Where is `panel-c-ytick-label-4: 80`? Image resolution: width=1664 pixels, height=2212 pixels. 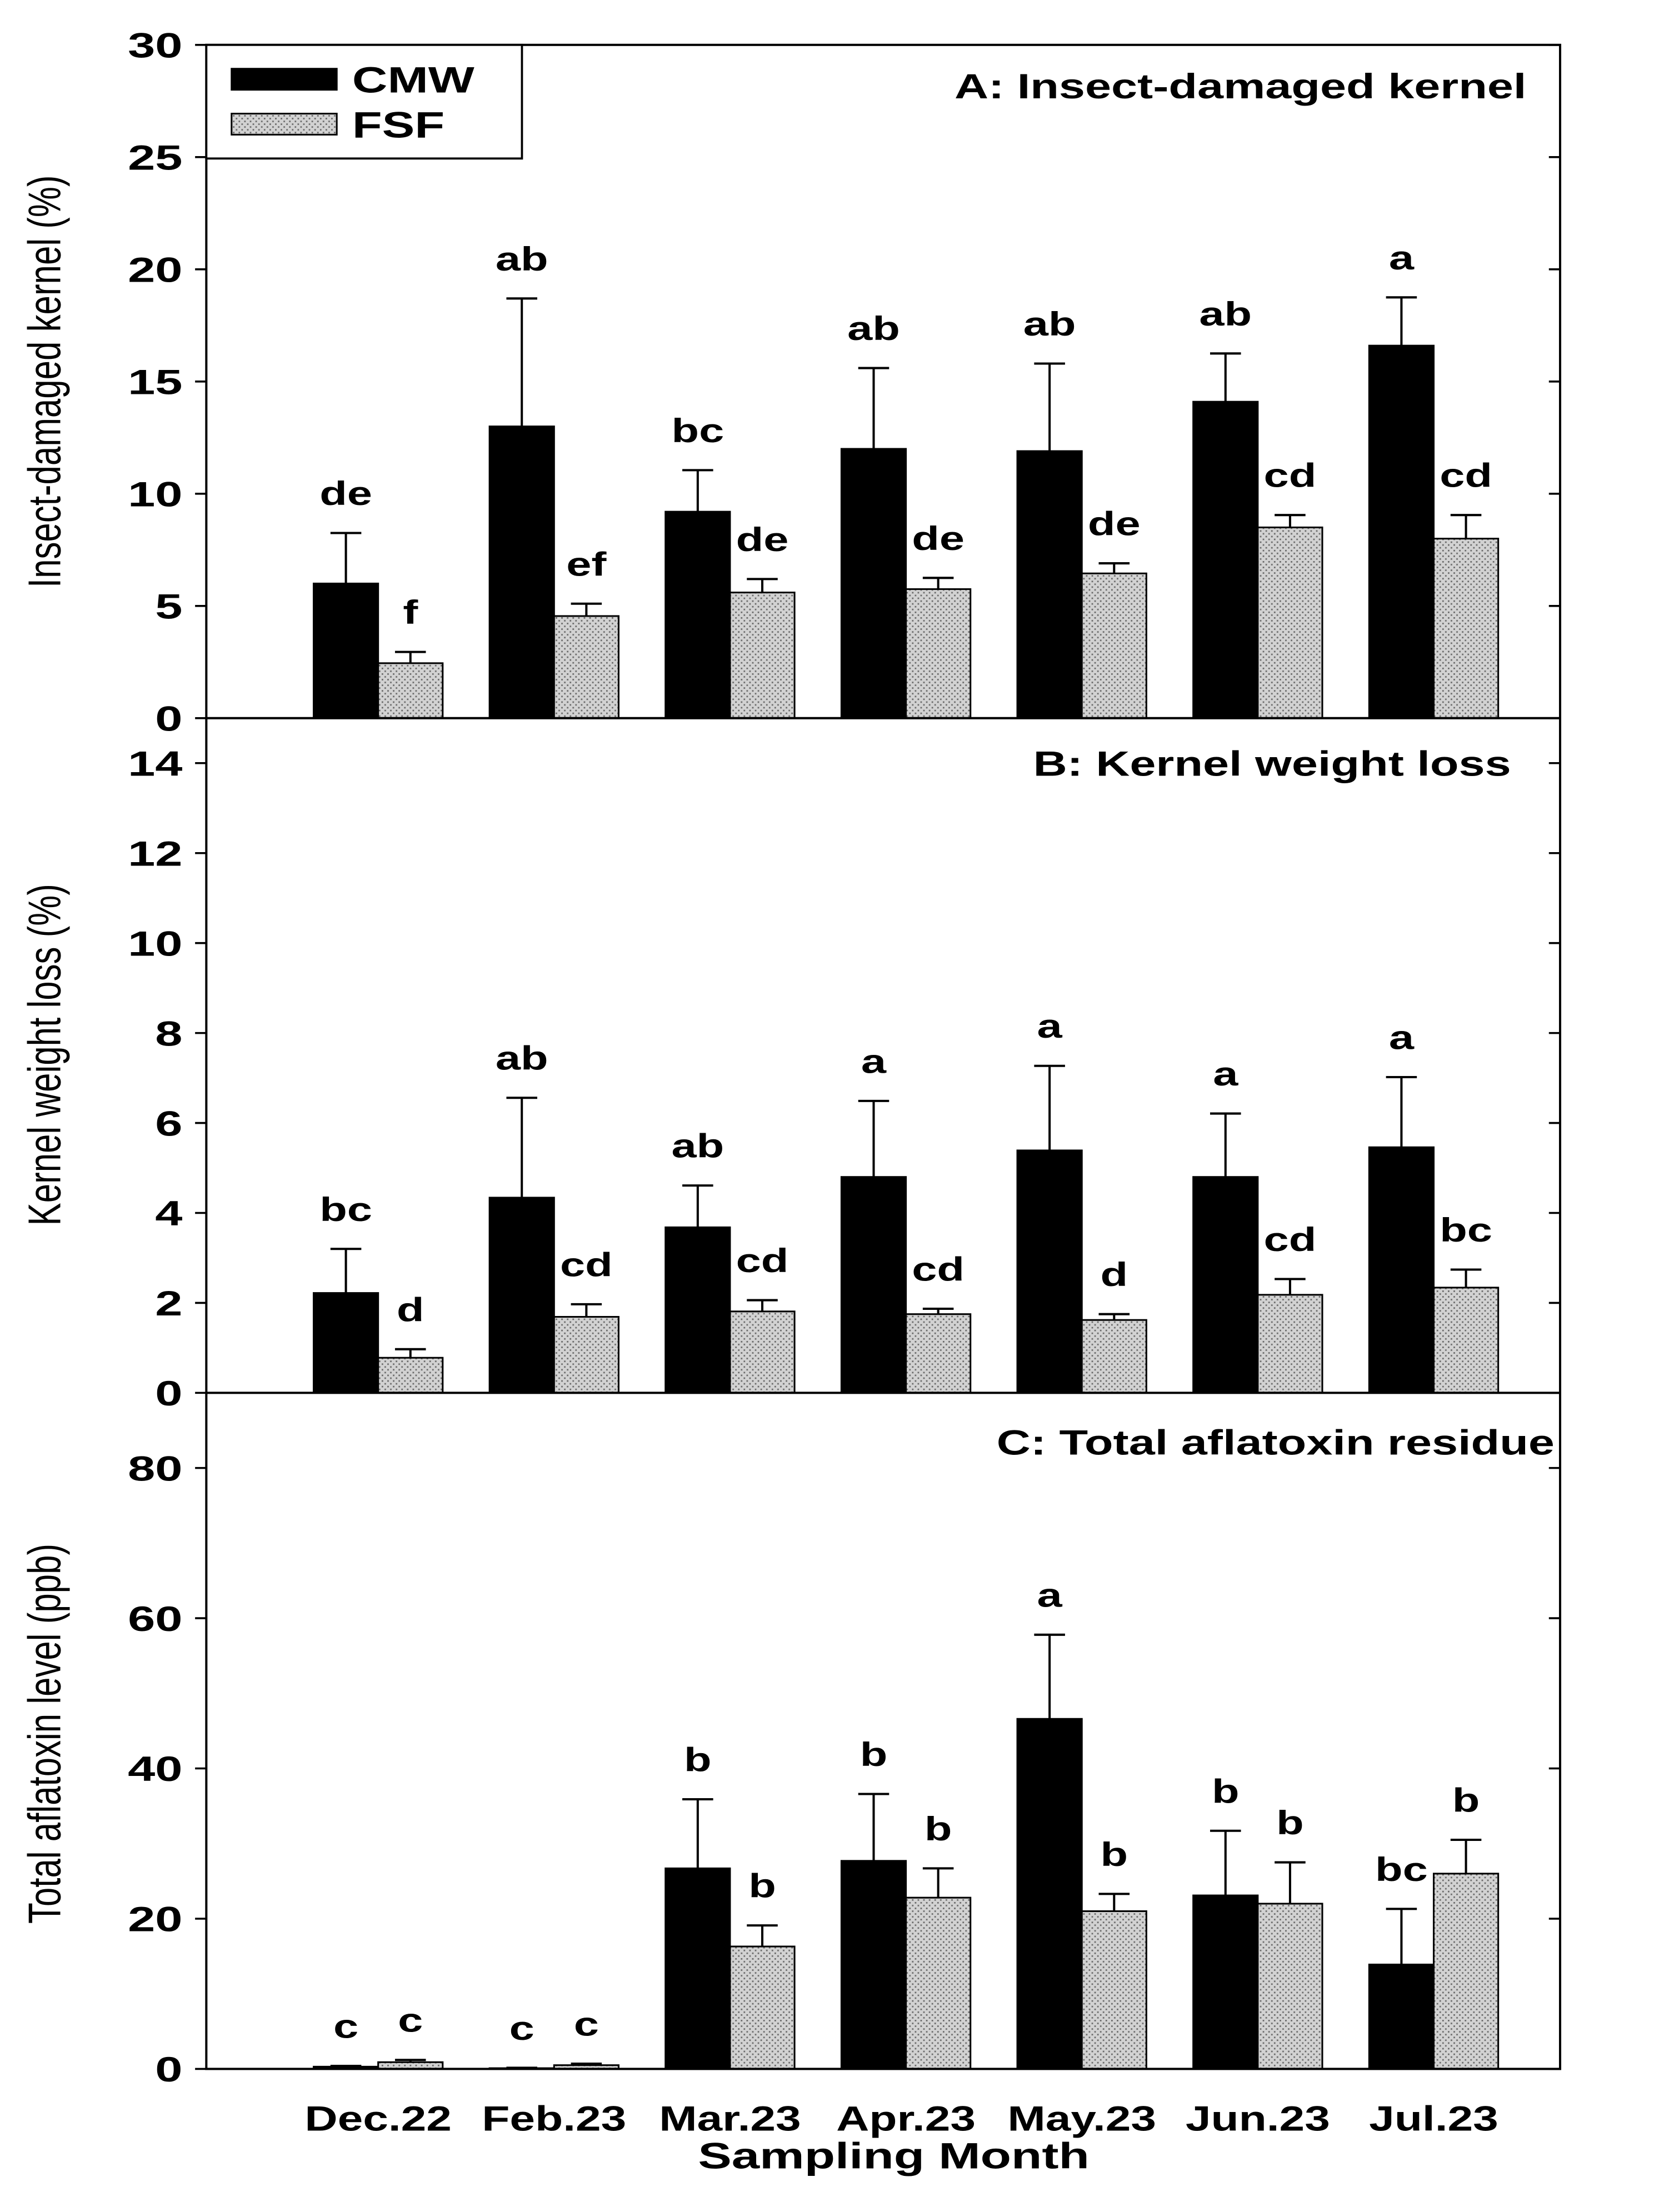 panel-c-ytick-label-4: 80 is located at coordinates (155, 1469).